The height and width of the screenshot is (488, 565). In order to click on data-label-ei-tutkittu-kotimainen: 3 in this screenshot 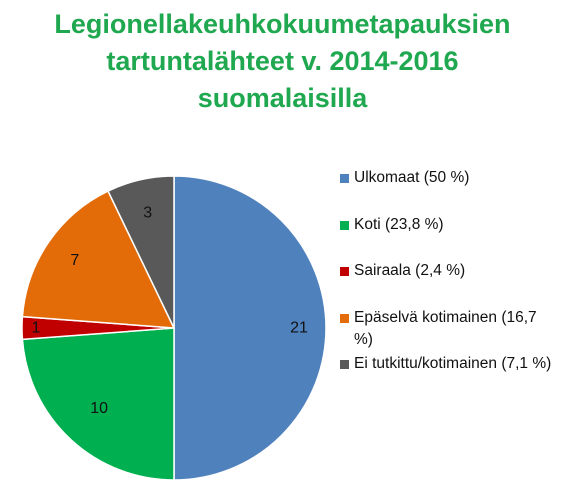, I will do `click(147, 212)`.